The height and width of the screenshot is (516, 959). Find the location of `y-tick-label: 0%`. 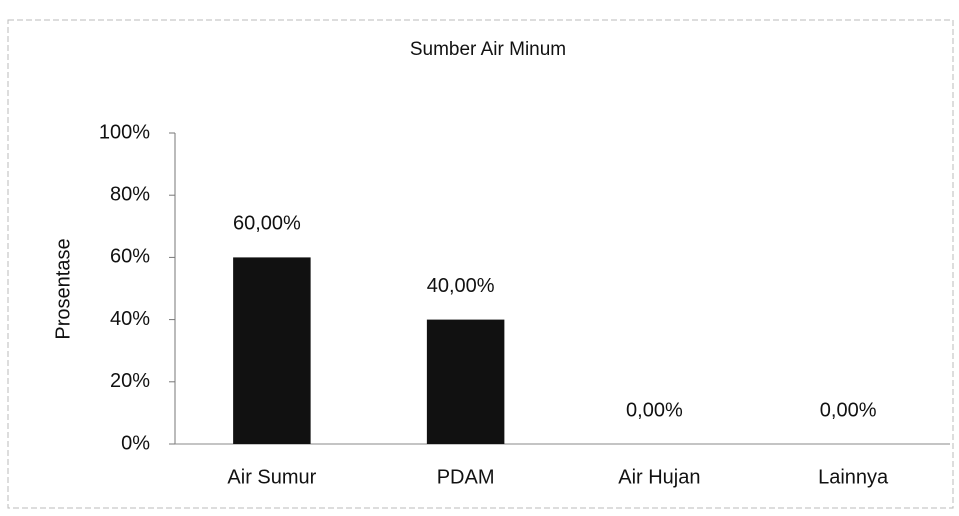

y-tick-label: 0% is located at coordinates (135, 443).